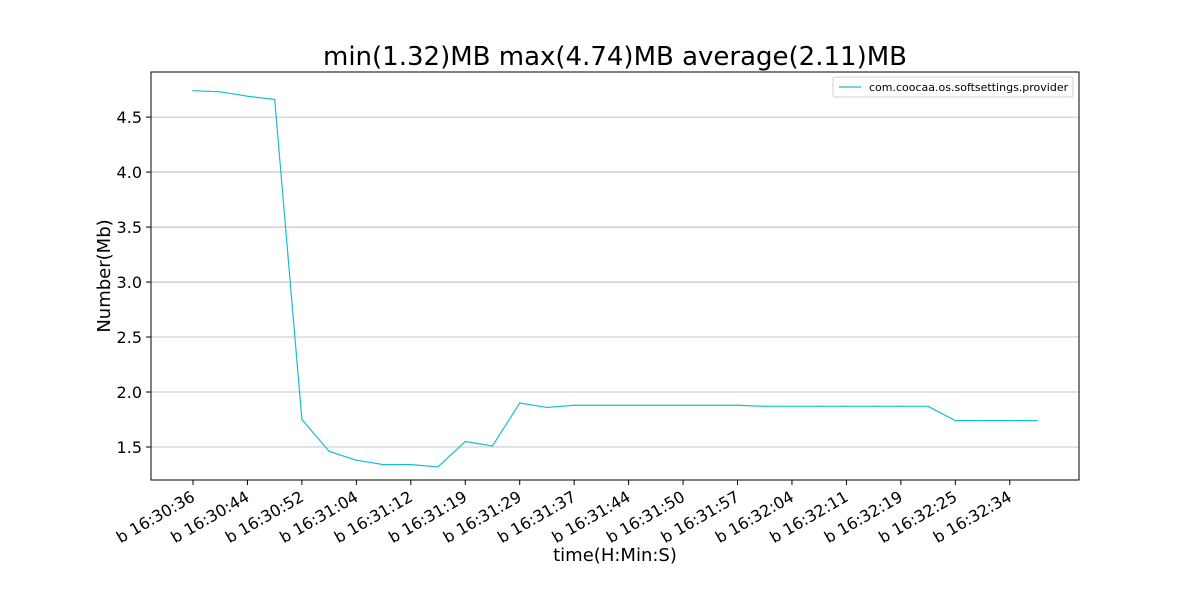 This screenshot has width=1200, height=600. What do you see at coordinates (615, 555) in the screenshot?
I see `x-axis-label: time(H:Min:S)` at bounding box center [615, 555].